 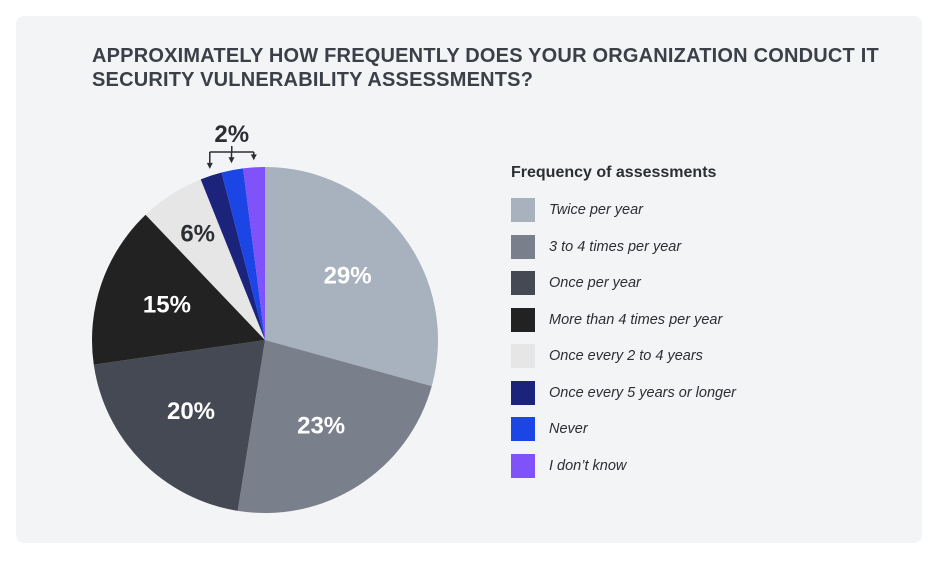 What do you see at coordinates (588, 465) in the screenshot?
I see `legend-label: I don’t know` at bounding box center [588, 465].